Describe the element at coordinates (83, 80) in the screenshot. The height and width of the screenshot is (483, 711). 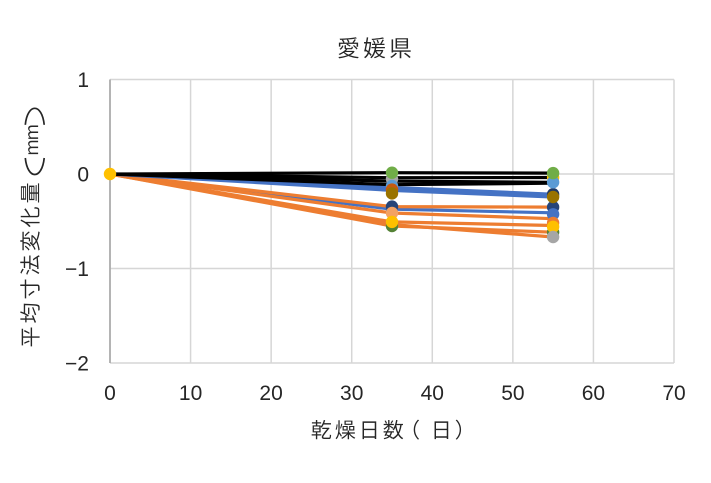
I see `svg-text: 1` at that location.